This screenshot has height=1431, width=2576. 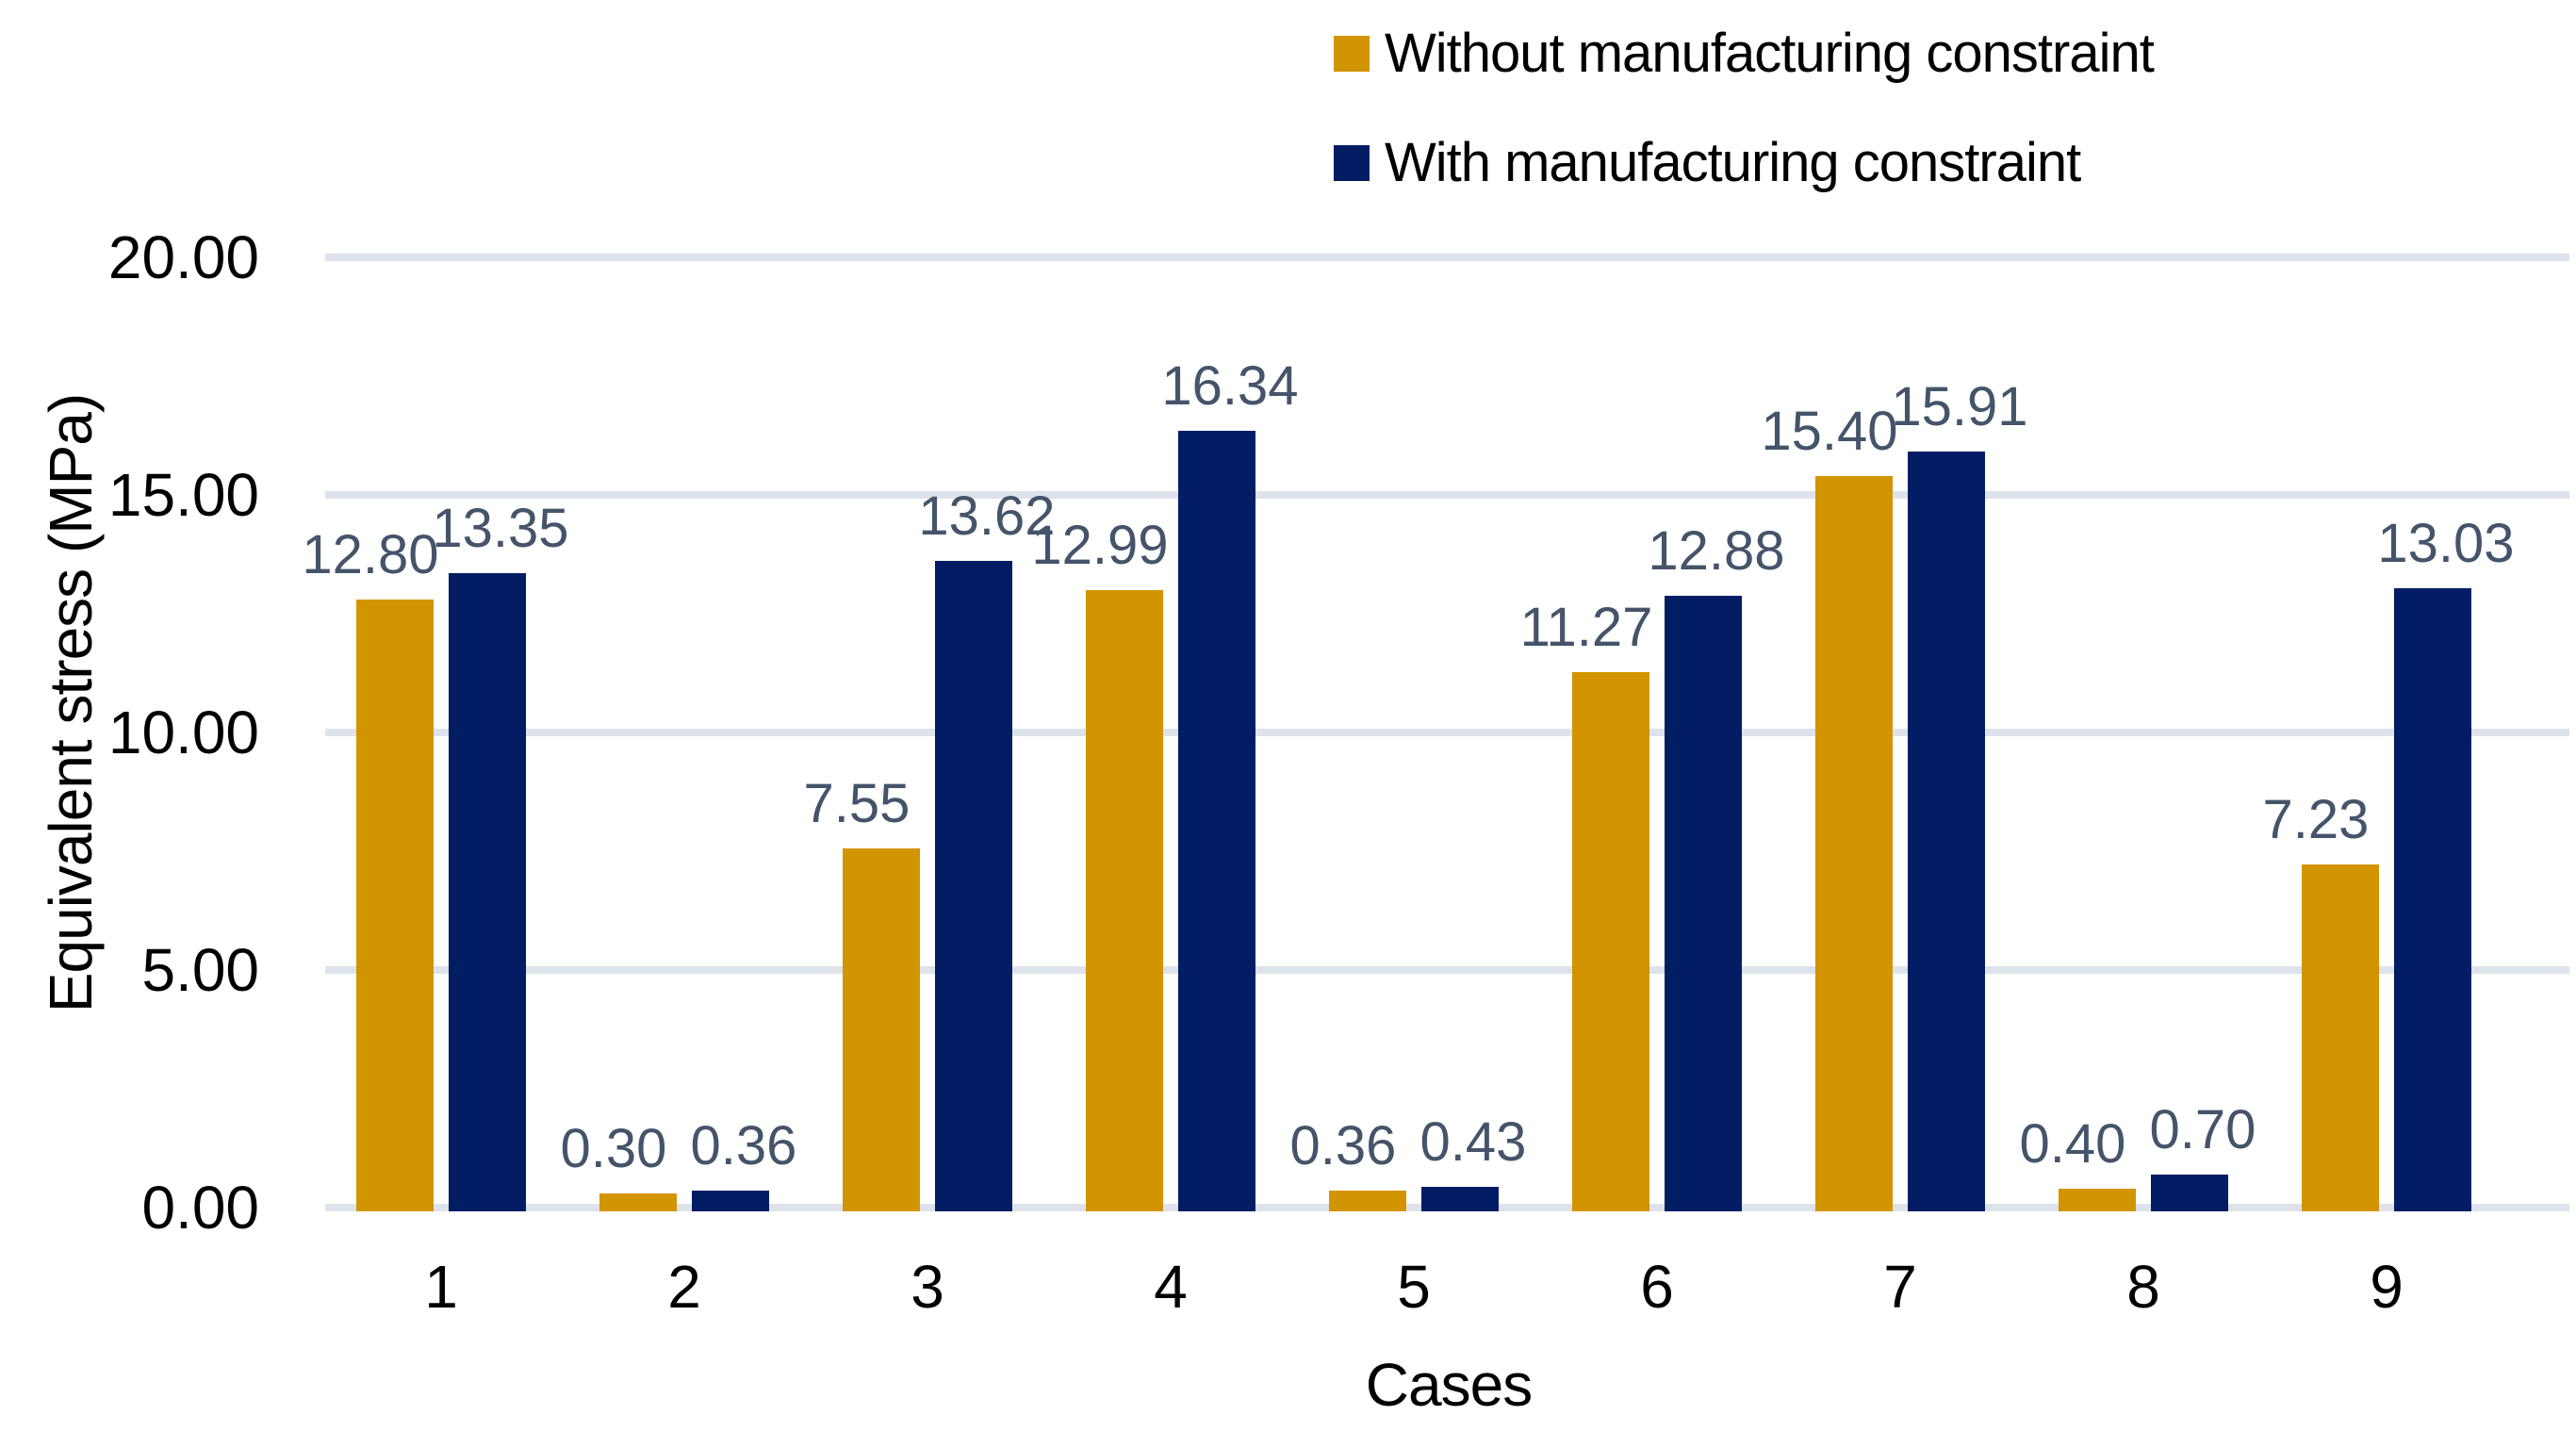 What do you see at coordinates (1473, 1143) in the screenshot?
I see `data-label-case5-with-constraint: 0.43` at bounding box center [1473, 1143].